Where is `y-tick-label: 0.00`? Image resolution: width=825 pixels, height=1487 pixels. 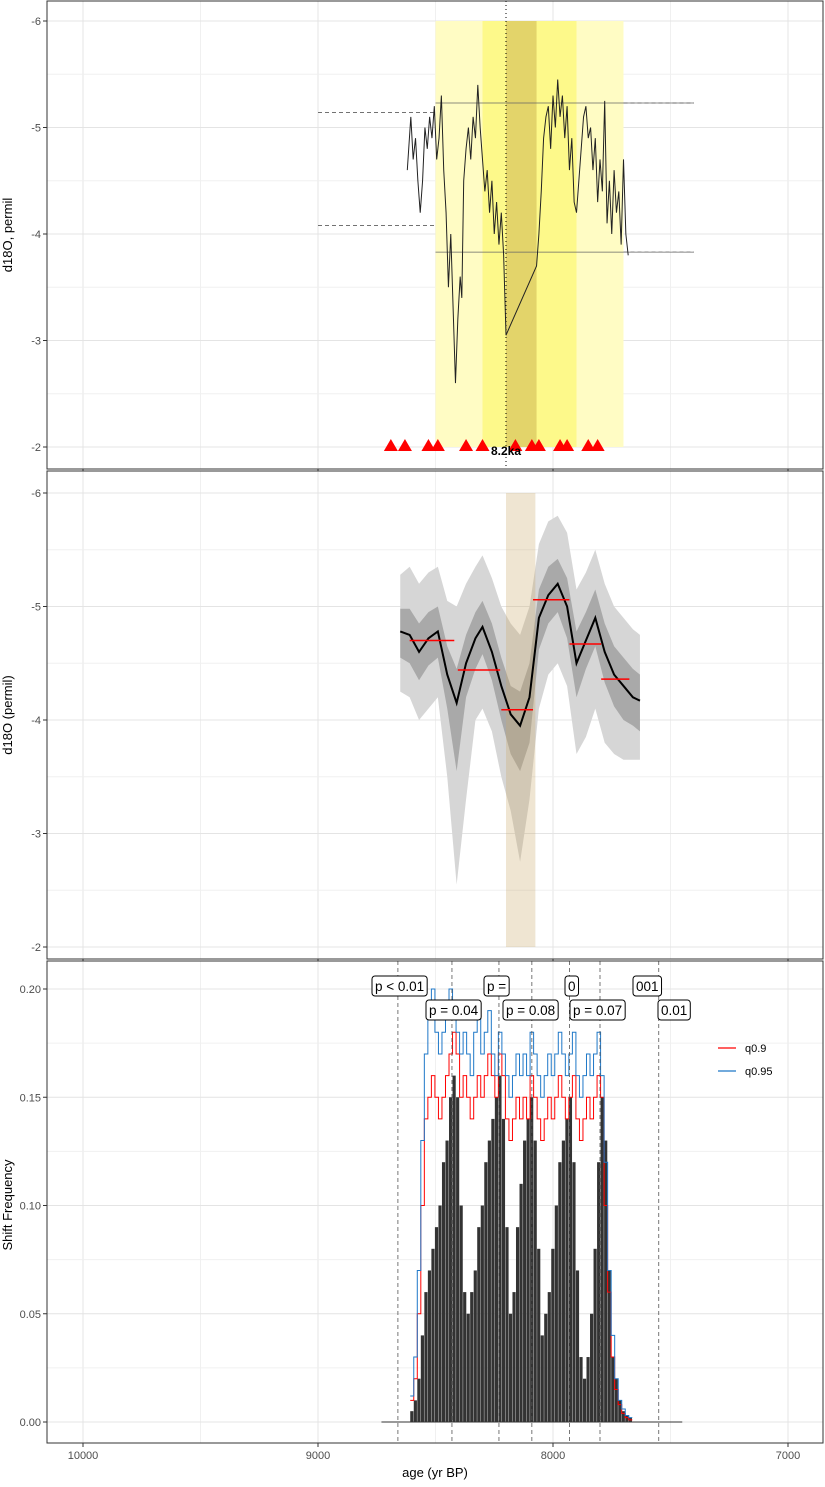
y-tick-label: 0.00 is located at coordinates (30, 1423).